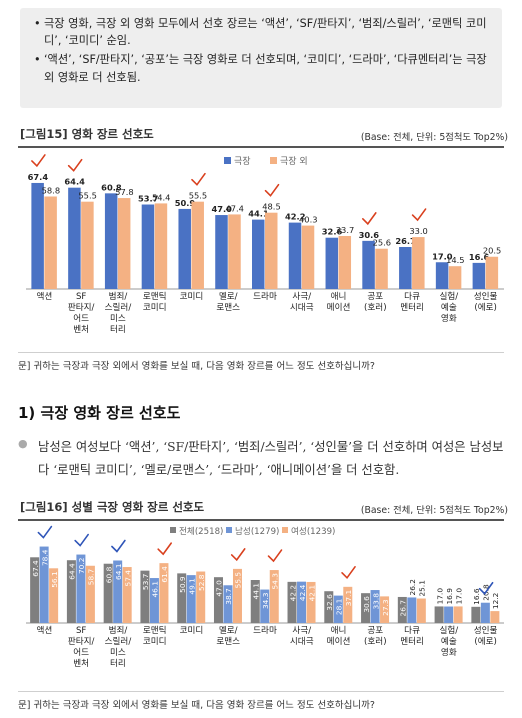 The image size is (522, 718). Describe the element at coordinates (308, 220) in the screenshot. I see `data-label-1-7: 40.3` at that location.